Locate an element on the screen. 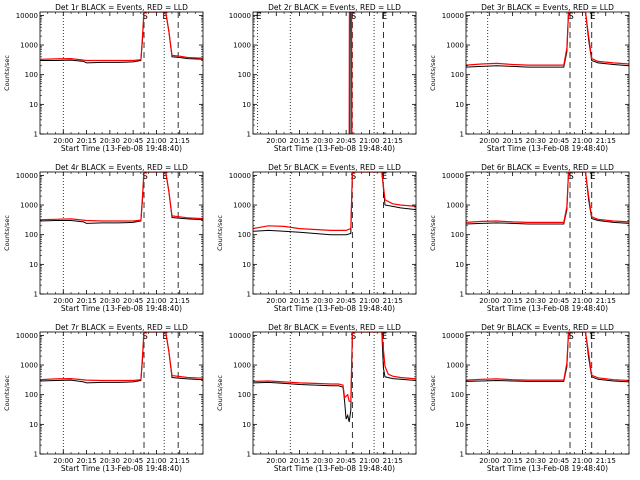 The image size is (640, 480). chart-title: Det 2r BLACK = Events, RED = LLD is located at coordinates (334, 7).